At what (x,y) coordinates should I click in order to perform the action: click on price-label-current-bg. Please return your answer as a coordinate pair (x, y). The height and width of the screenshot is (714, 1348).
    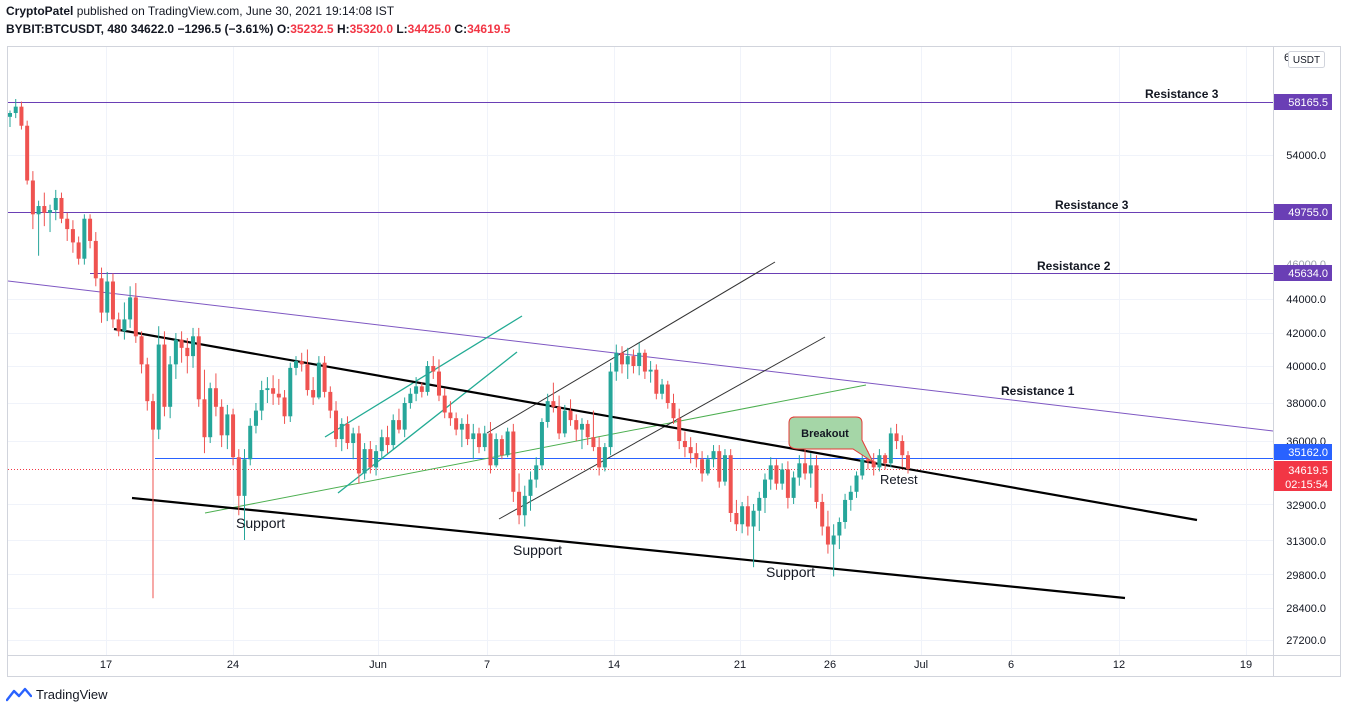
    Looking at the image, I should click on (1303, 476).